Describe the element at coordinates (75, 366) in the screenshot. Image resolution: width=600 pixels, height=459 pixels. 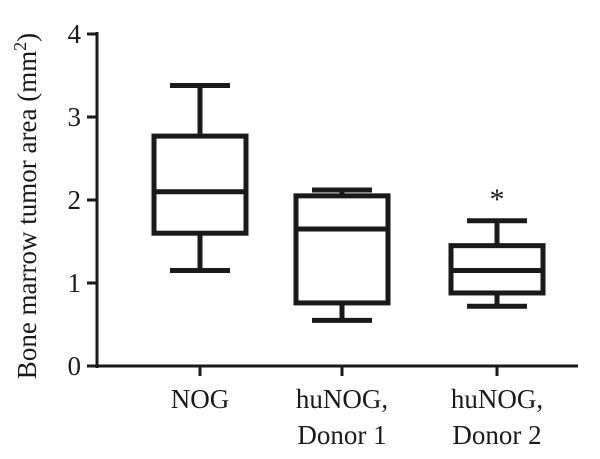
I see `y-tick-label: 0` at that location.